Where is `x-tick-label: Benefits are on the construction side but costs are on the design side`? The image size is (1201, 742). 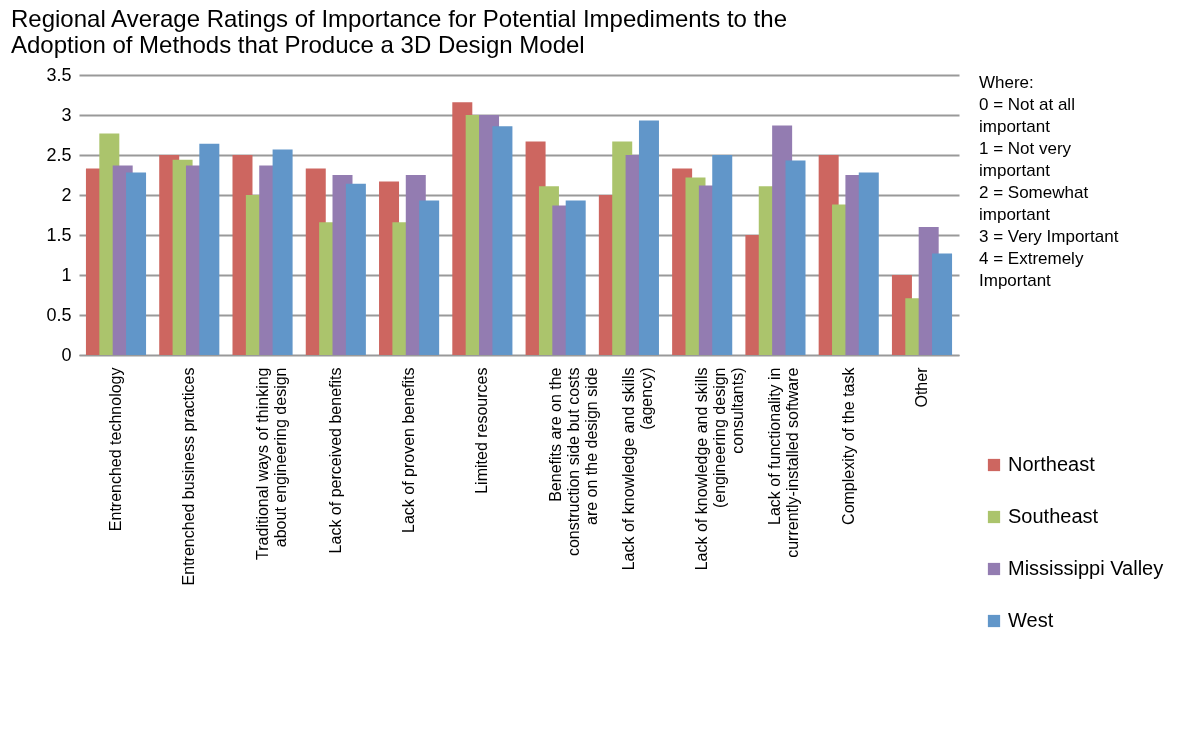 x-tick-label: Benefits are on the construction side but costs are on the design side is located at coordinates (573, 462).